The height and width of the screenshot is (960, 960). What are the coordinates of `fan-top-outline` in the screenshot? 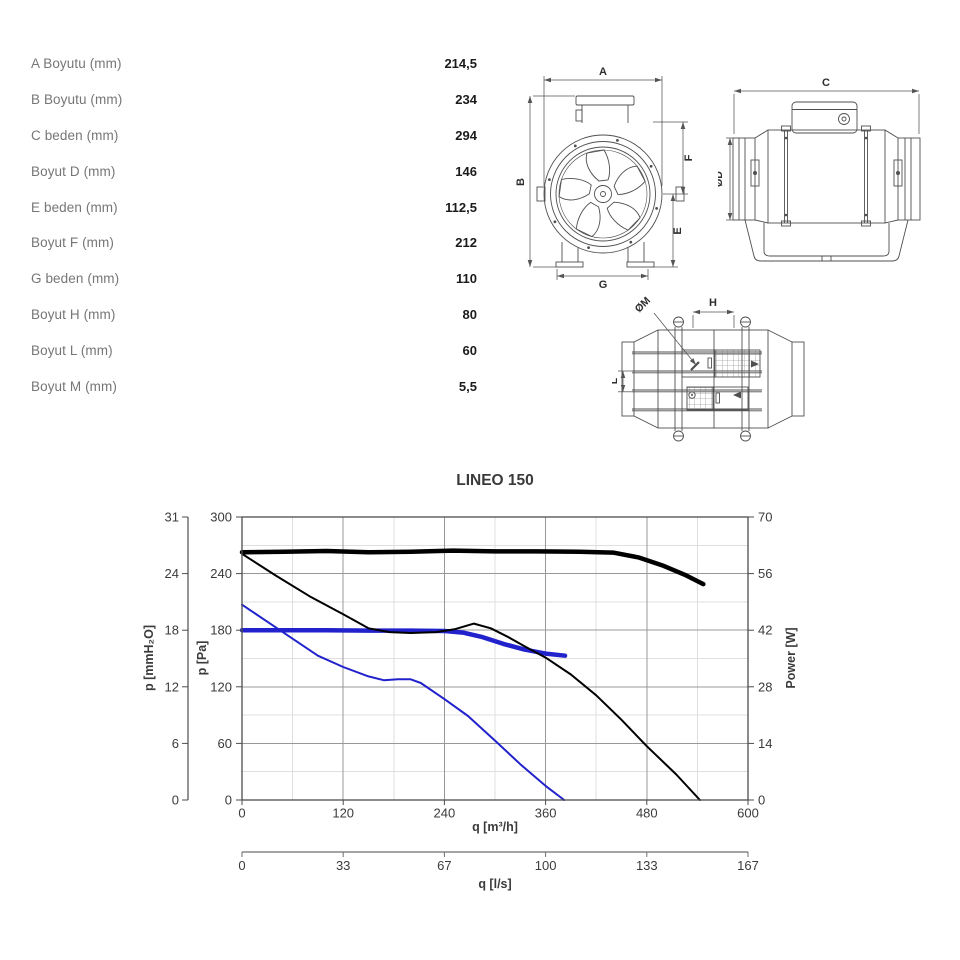 It's located at (713, 379).